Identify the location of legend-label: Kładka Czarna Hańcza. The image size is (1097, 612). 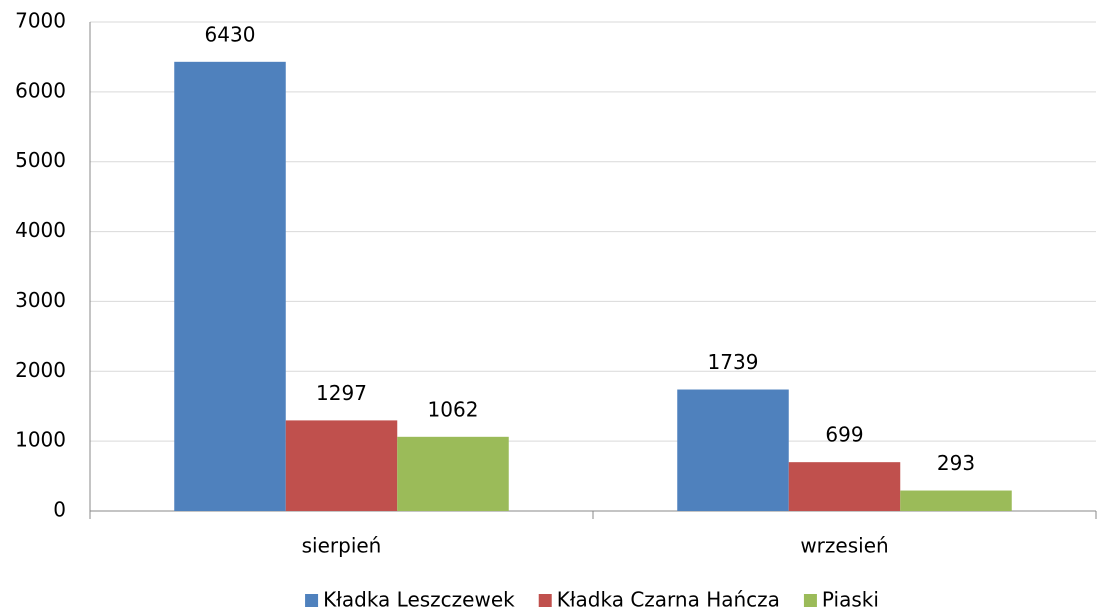
(668, 600).